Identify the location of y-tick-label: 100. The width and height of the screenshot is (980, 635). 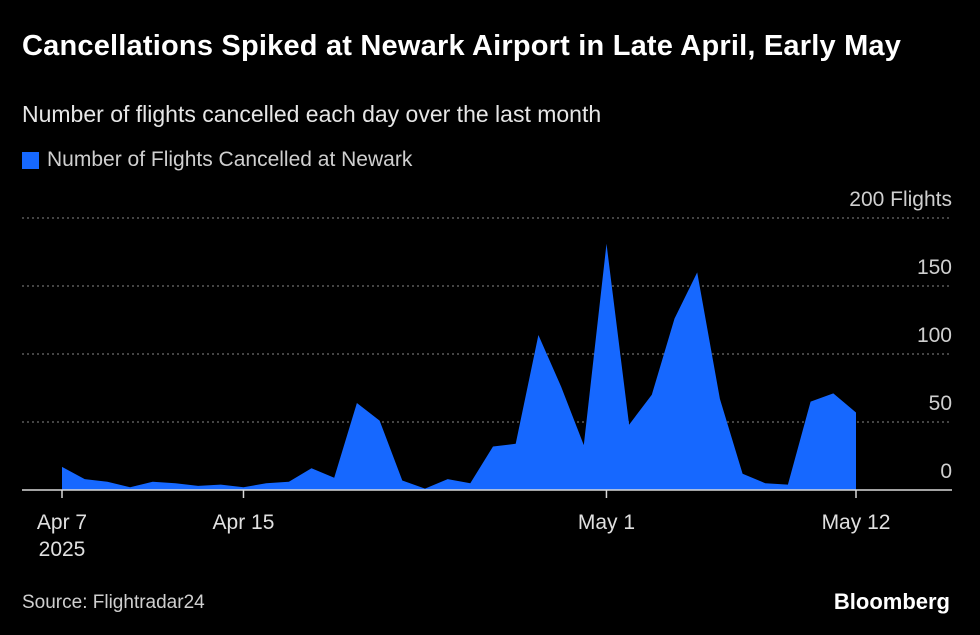
(934, 335).